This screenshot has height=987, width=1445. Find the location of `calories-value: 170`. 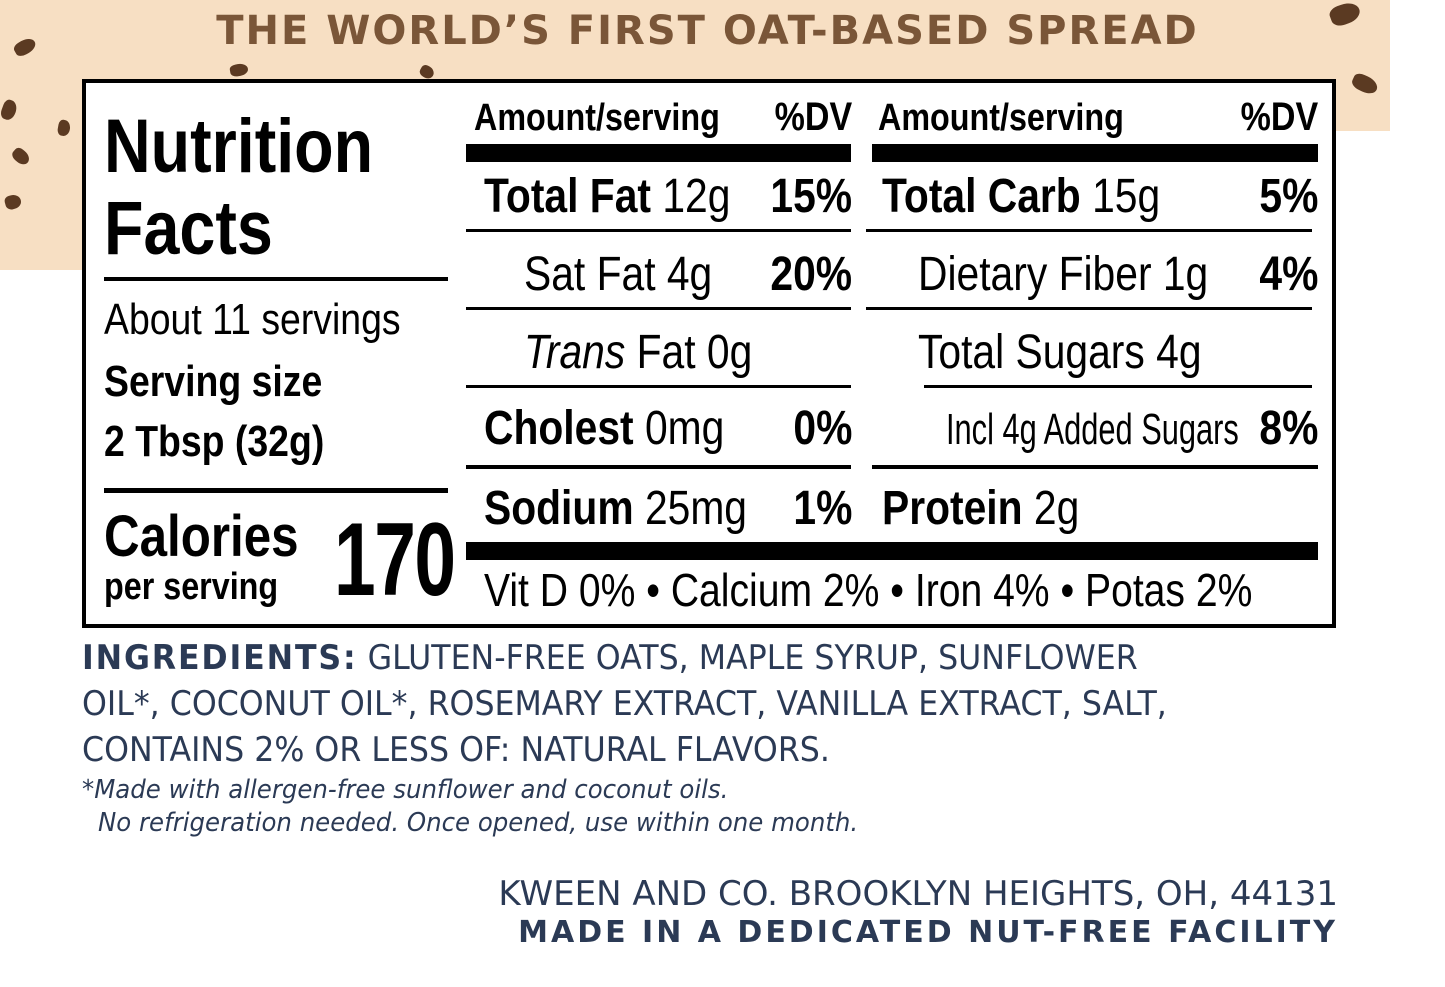

calories-value: 170 is located at coordinates (395, 560).